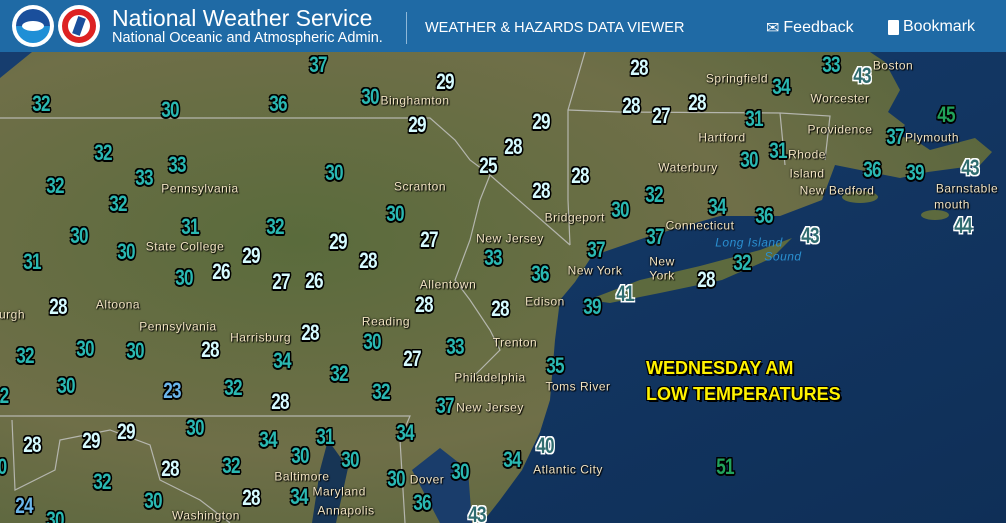  What do you see at coordinates (625, 293) in the screenshot?
I see `temperature-label: 41` at bounding box center [625, 293].